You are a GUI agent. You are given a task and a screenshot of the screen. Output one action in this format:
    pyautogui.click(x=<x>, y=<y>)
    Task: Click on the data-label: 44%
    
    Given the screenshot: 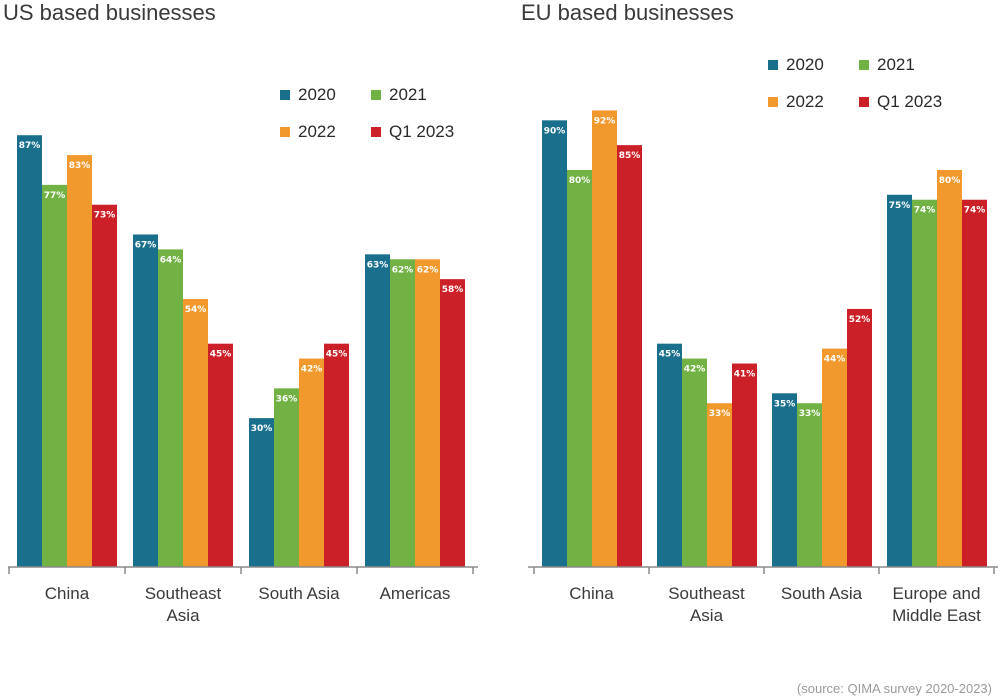 What is the action you would take?
    pyautogui.click(x=835, y=360)
    